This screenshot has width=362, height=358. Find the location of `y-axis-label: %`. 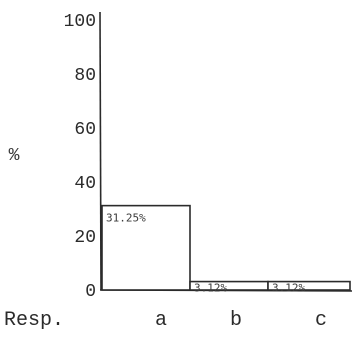

y-axis-label: % is located at coordinates (14, 156).